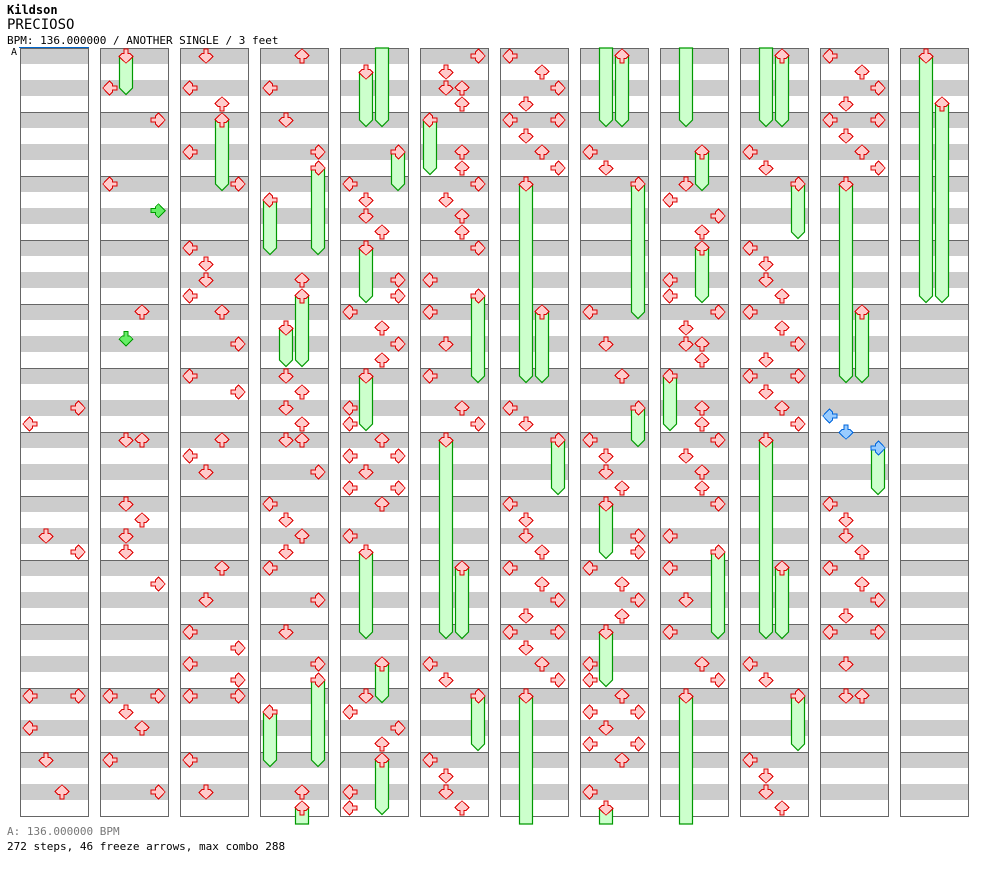 The height and width of the screenshot is (876, 992). Describe the element at coordinates (41, 25) in the screenshot. I see `song-title: PRECIOSO` at that location.